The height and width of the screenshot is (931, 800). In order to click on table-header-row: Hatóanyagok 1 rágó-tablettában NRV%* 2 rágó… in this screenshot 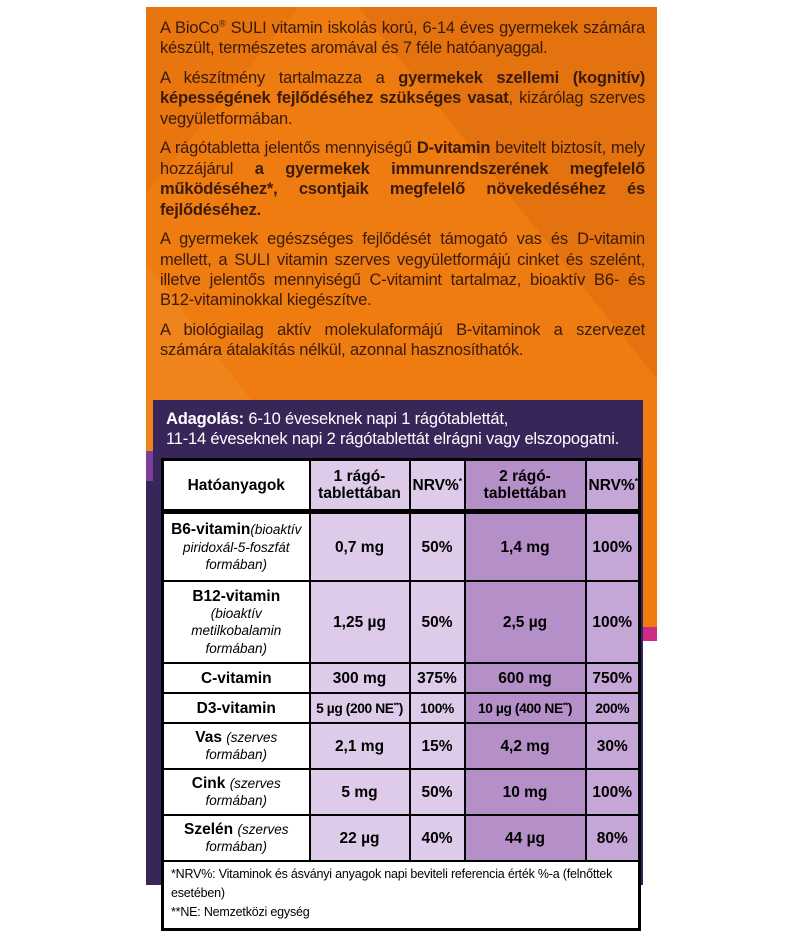, I will do `click(401, 486)`.